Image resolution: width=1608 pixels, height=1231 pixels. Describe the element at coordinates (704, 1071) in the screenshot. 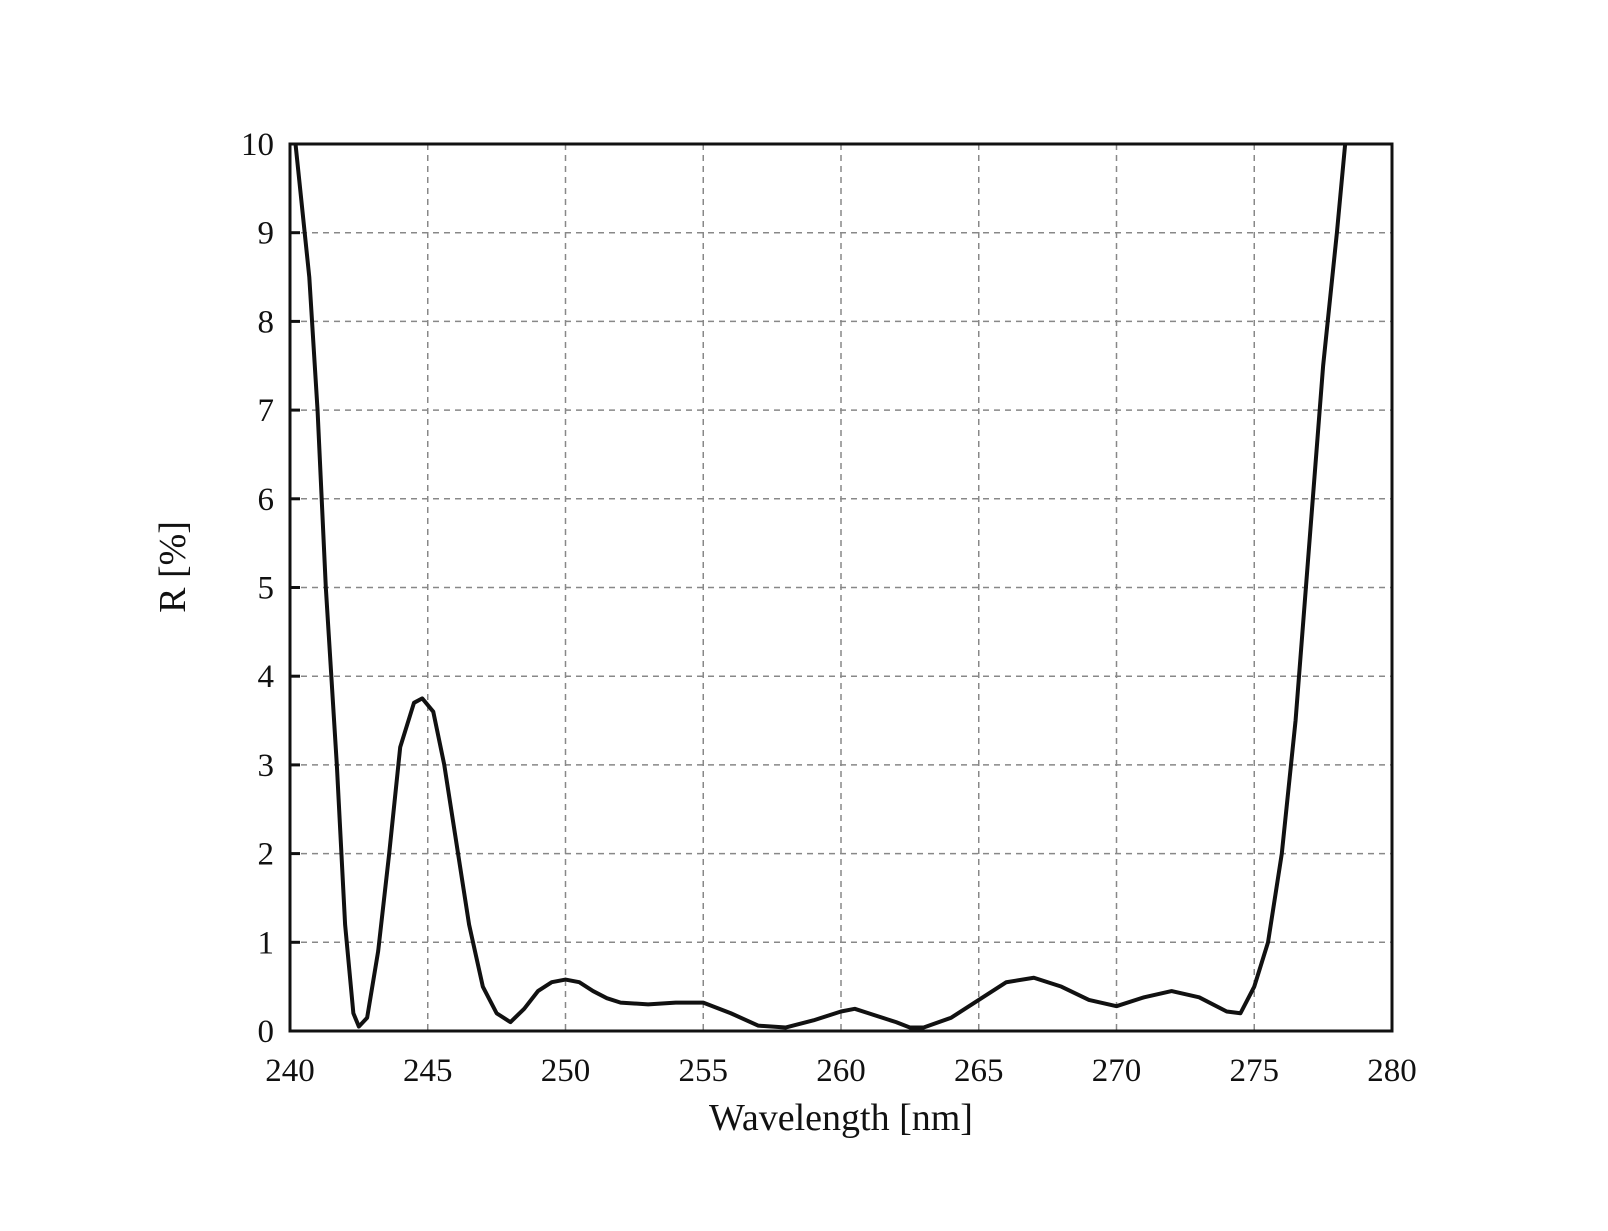

I see `x-tick-label: 255` at that location.